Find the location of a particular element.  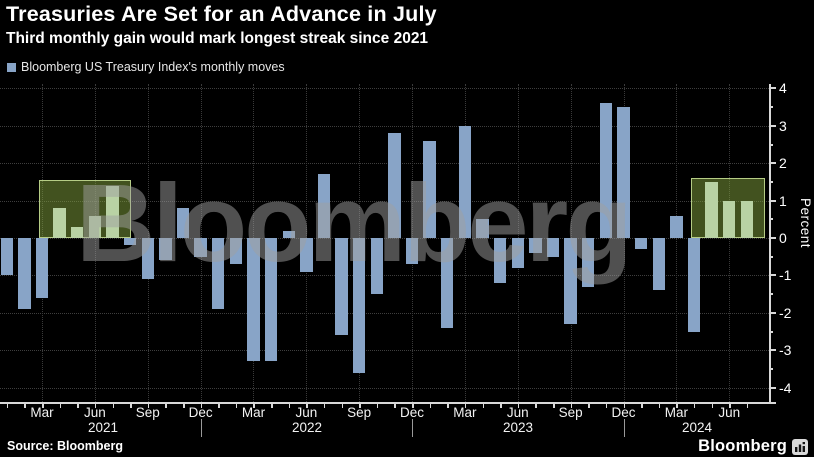

x-axis-line is located at coordinates (388, 403).